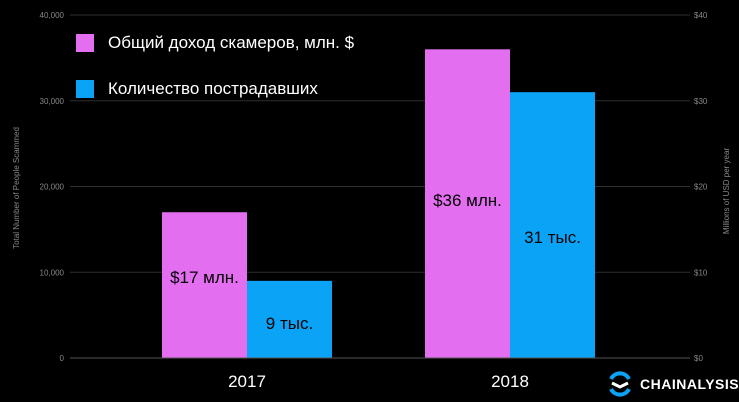 The image size is (739, 402). I want to click on category-label-2017: 2017, so click(247, 381).